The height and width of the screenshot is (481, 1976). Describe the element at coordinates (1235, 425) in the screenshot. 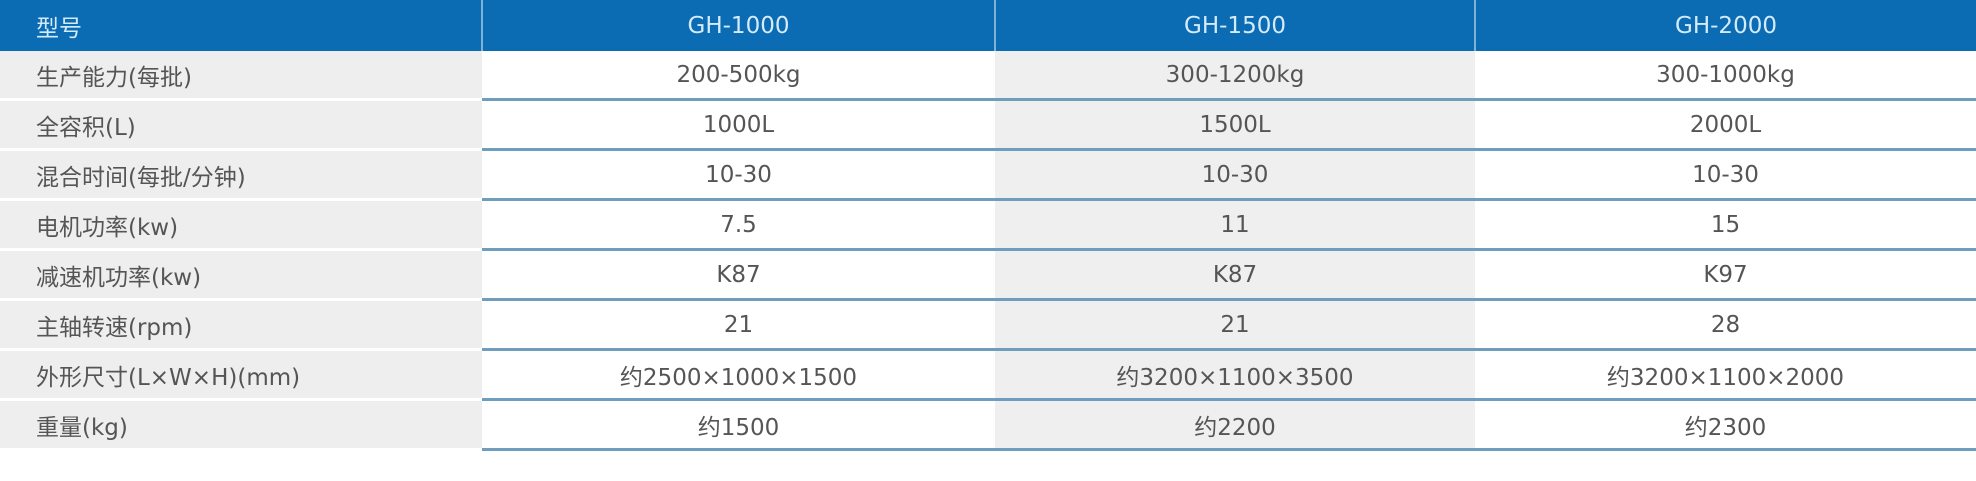

I see `spec-value: 约2200` at that location.